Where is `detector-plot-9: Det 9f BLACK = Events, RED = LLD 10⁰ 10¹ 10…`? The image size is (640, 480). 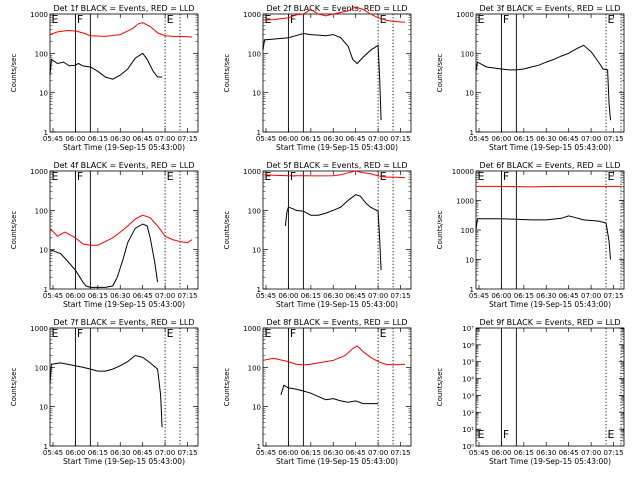 detector-plot-9: Det 9f BLACK = Events, RED = LLD 10⁰ 10¹ 10… is located at coordinates (530, 392).